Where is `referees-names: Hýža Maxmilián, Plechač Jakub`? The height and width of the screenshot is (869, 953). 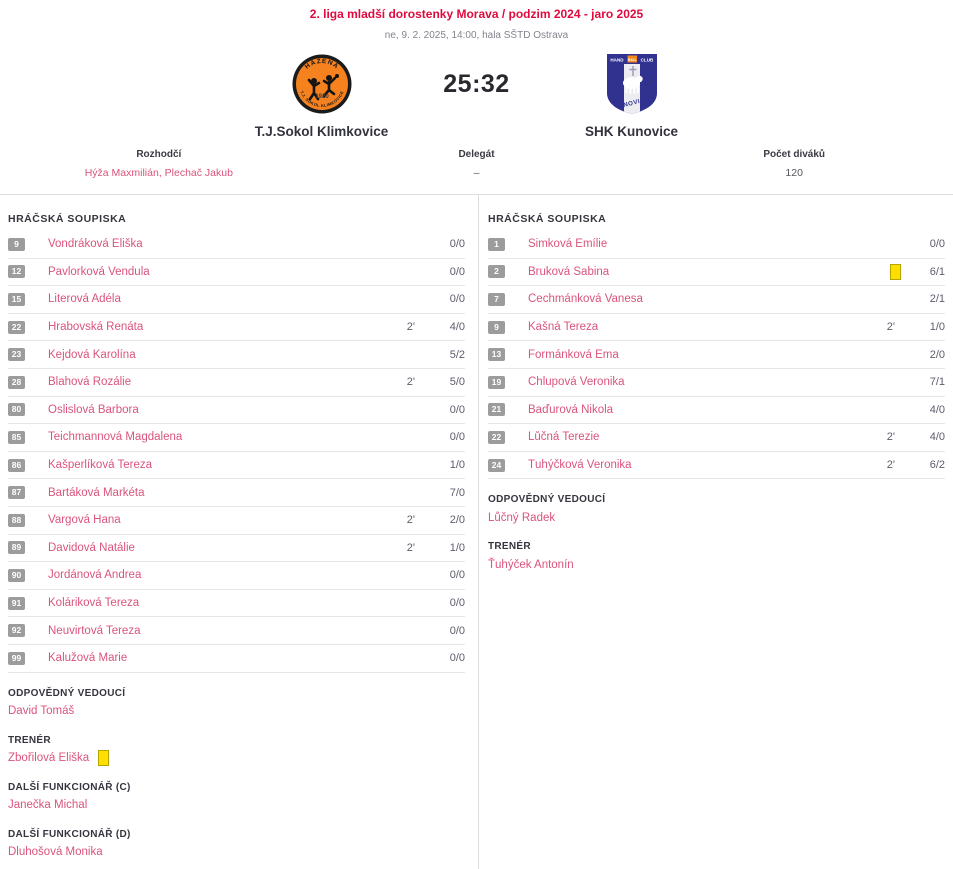
referees-names: Hýža Maxmilián, Plechač Jakub is located at coordinates (158, 173).